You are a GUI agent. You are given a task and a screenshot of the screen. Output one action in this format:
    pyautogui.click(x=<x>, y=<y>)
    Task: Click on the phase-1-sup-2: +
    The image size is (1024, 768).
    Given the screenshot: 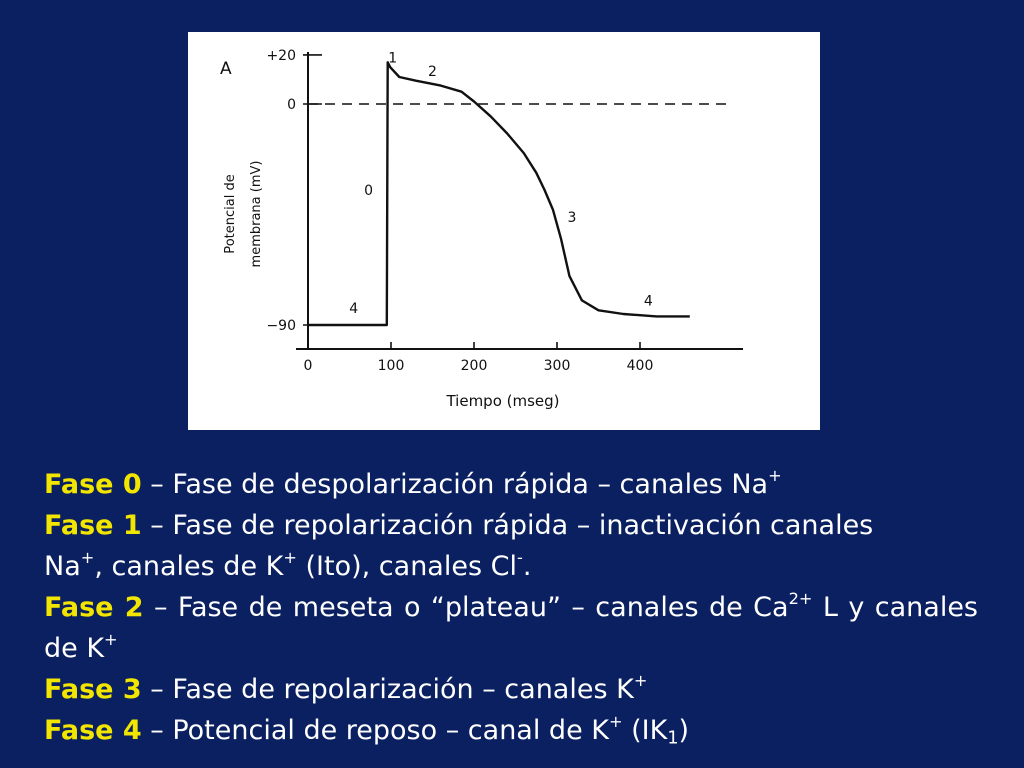 What is the action you would take?
    pyautogui.click(x=290, y=557)
    